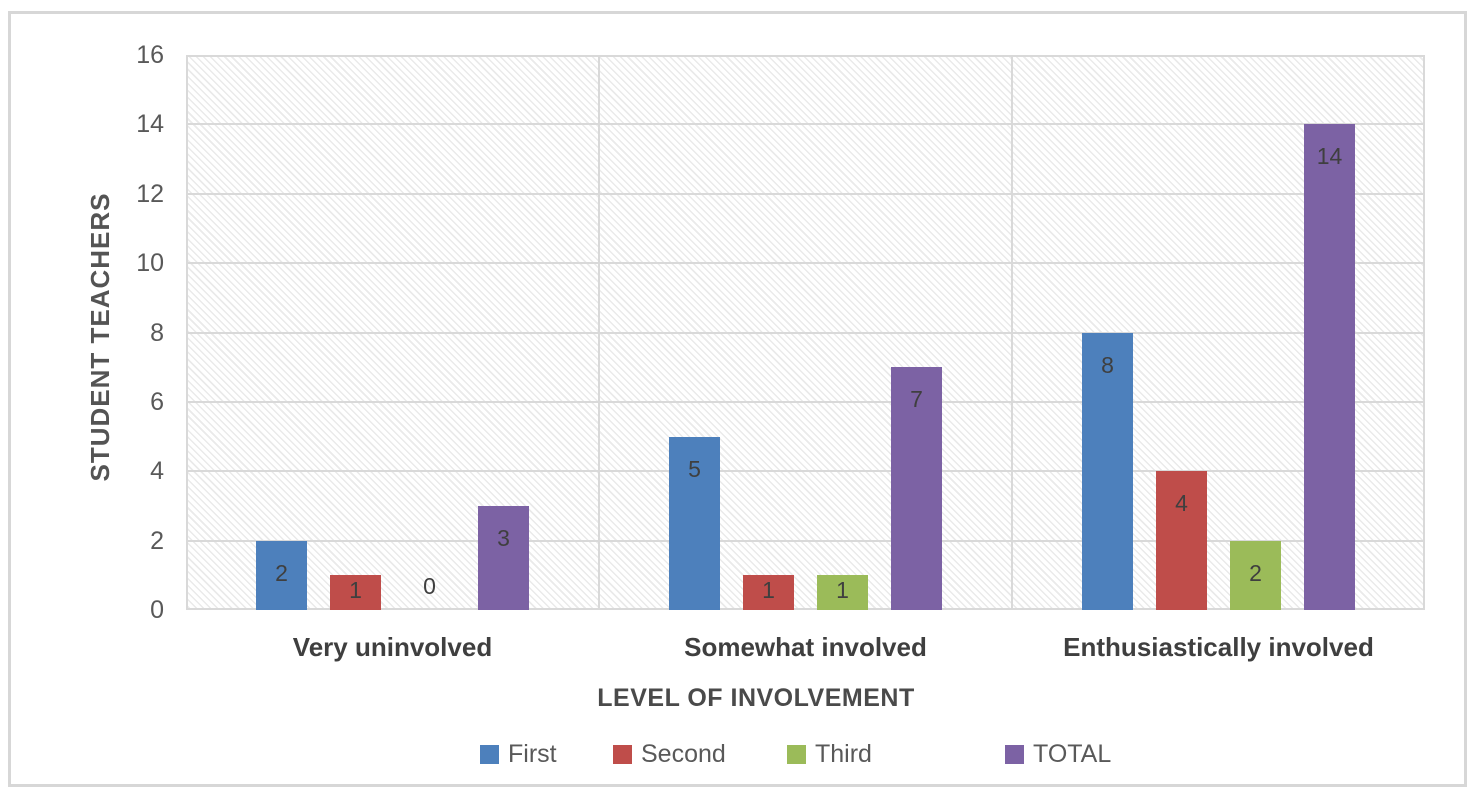 Image resolution: width=1479 pixels, height=807 pixels. What do you see at coordinates (622, 754) in the screenshot?
I see `legend-swatch-second` at bounding box center [622, 754].